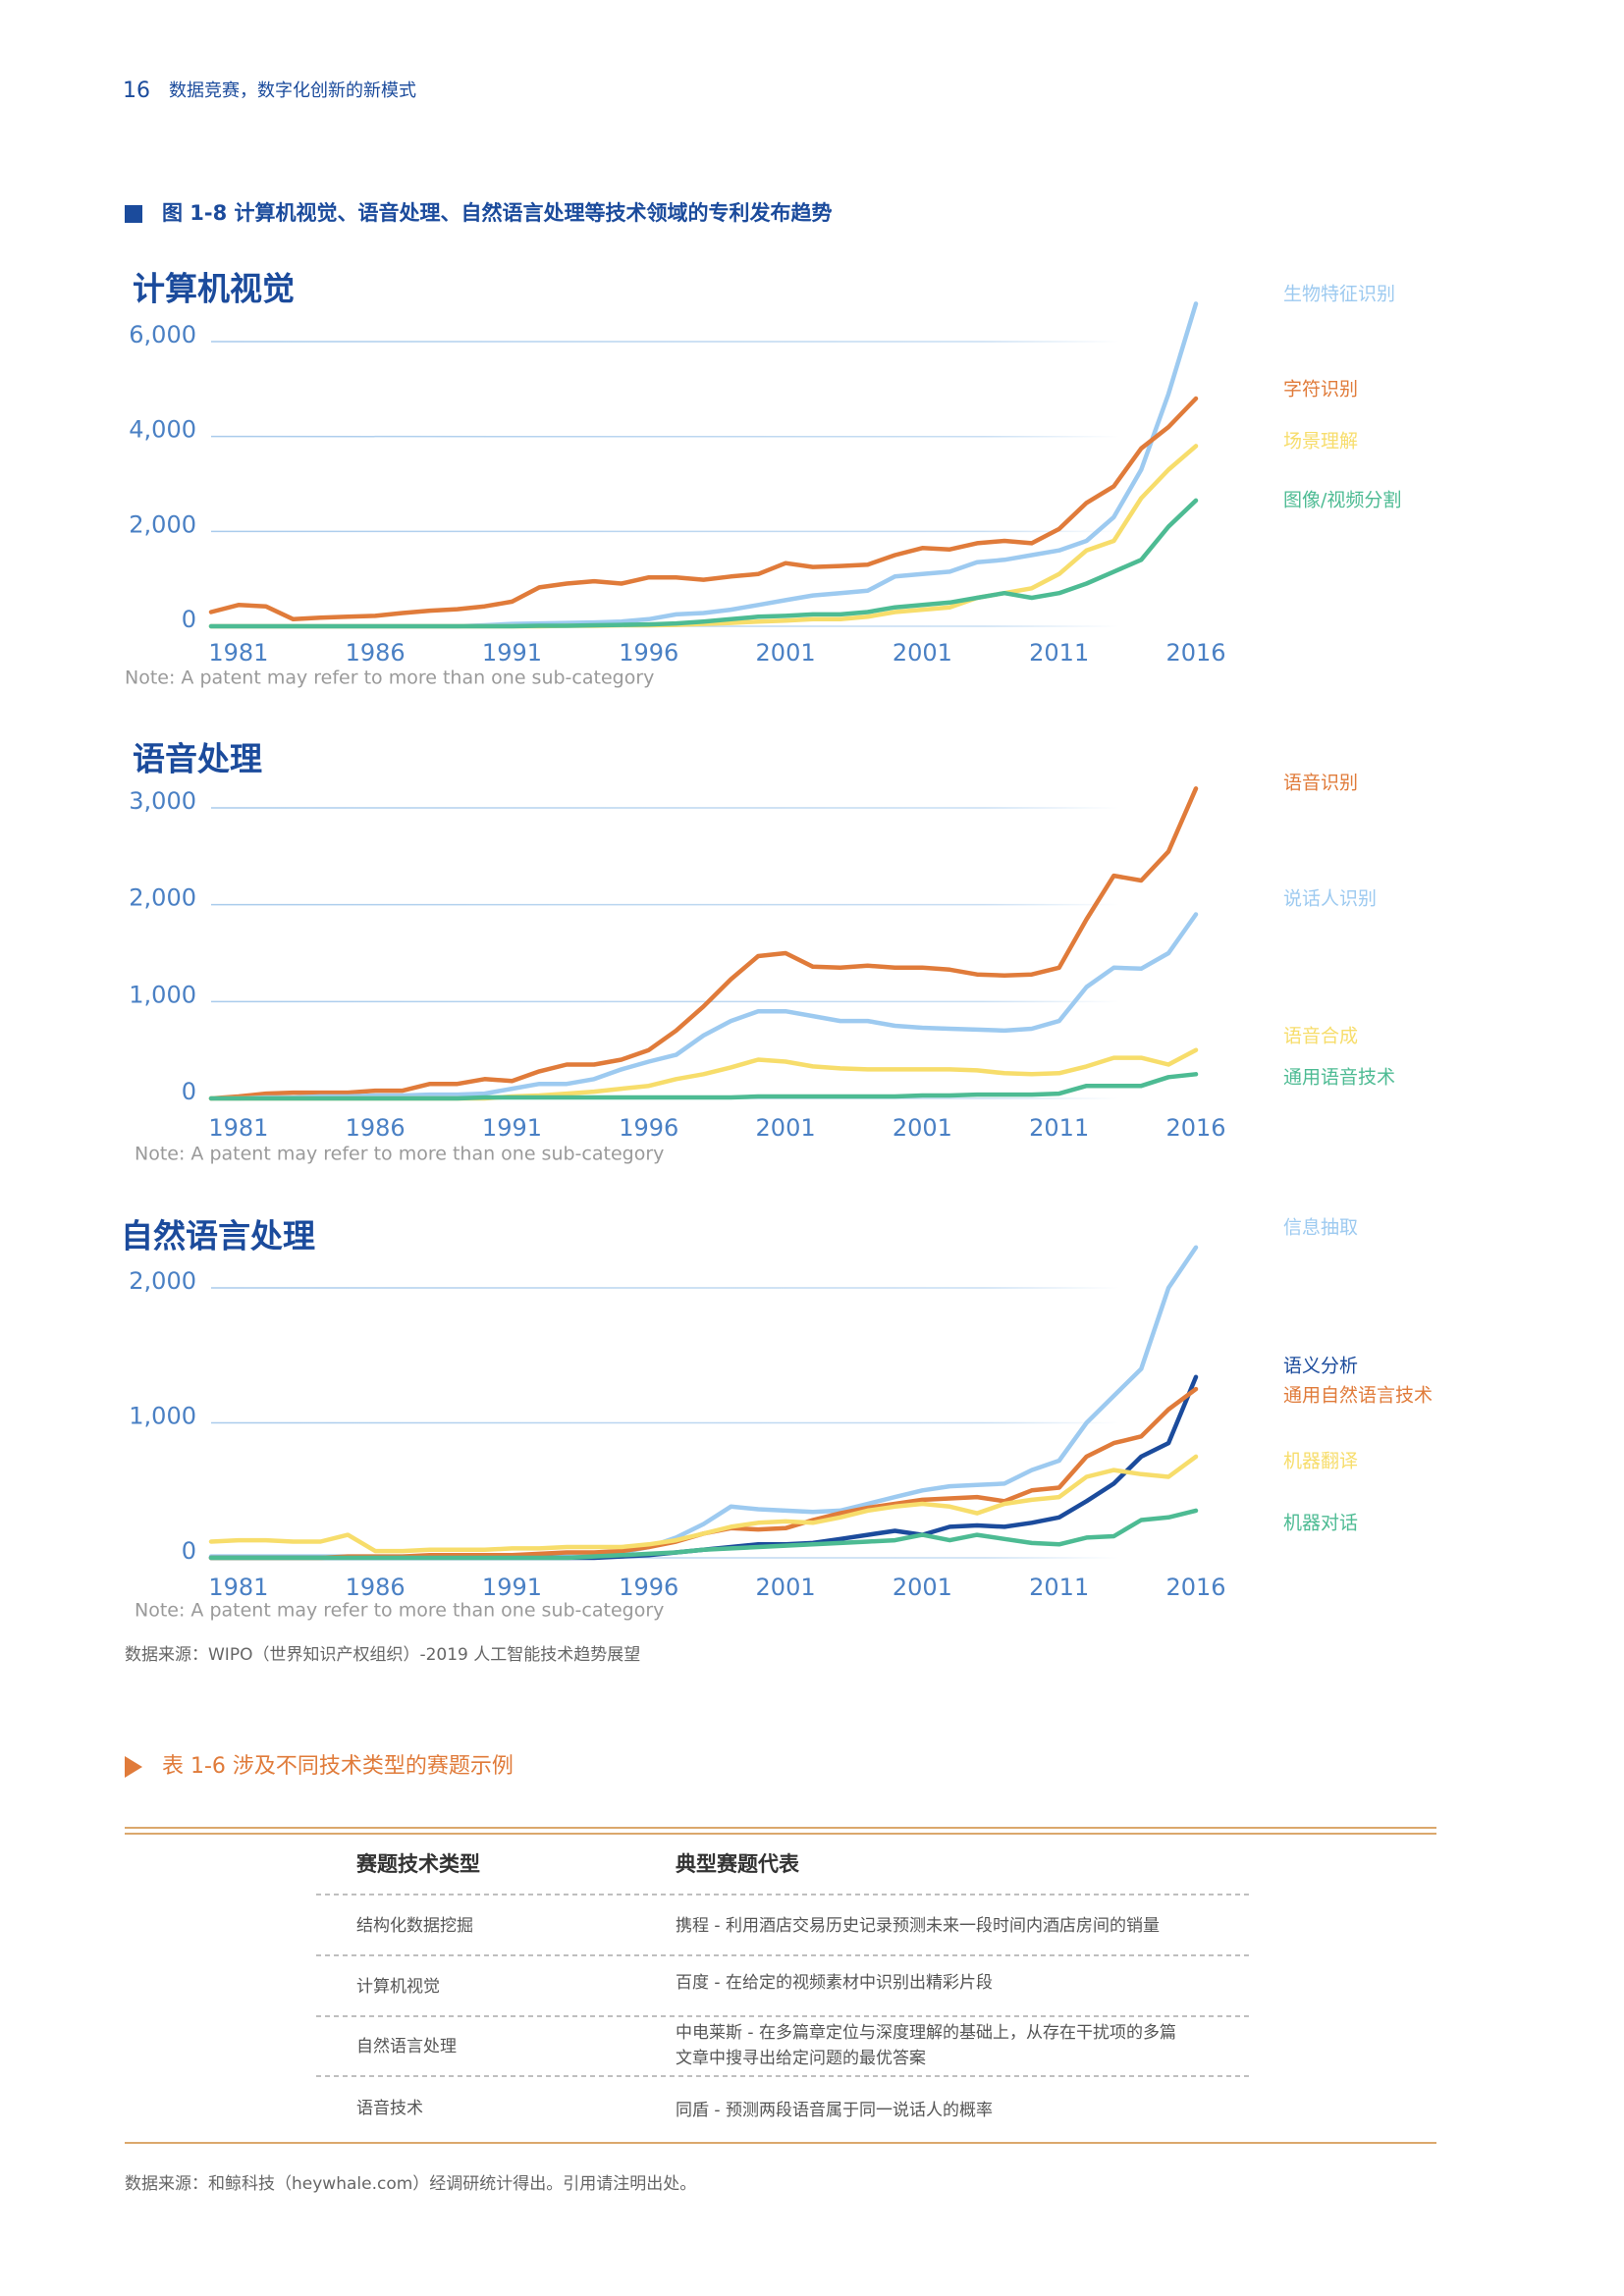 The height and width of the screenshot is (2296, 1624). What do you see at coordinates (1339, 295) in the screenshot?
I see `legend-label: 生物特征识别` at bounding box center [1339, 295].